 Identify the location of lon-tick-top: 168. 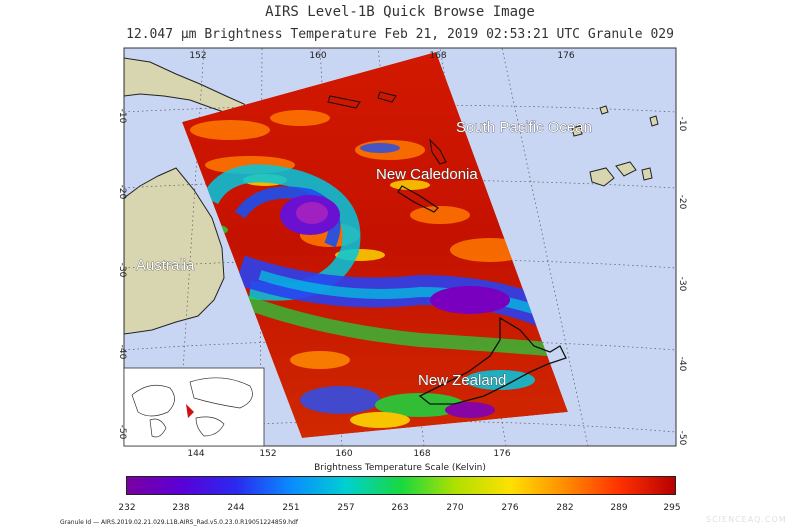
(437, 56).